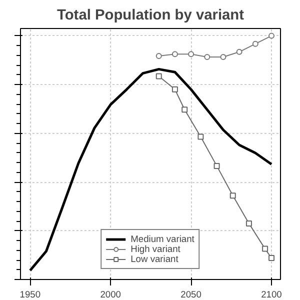 The image size is (300, 300). What do you see at coordinates (191, 295) in the screenshot?
I see `x-tick-label: 2050` at bounding box center [191, 295].